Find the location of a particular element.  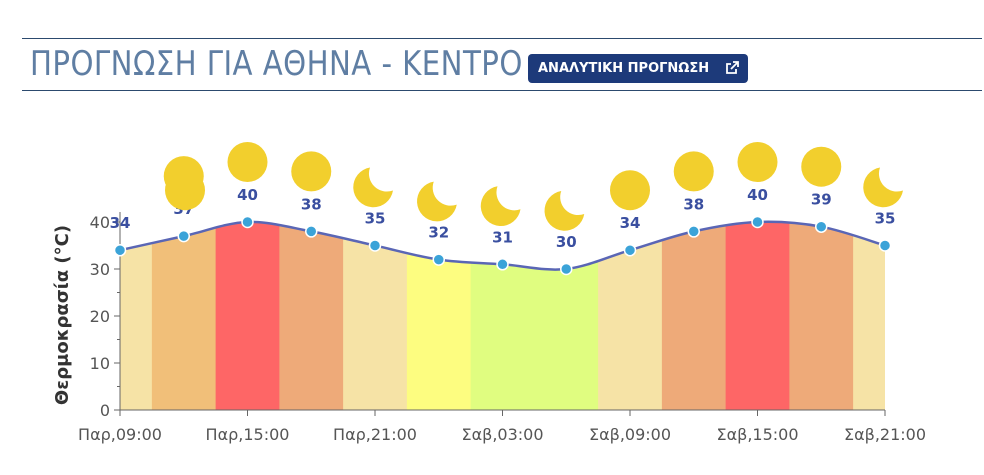

y-axis-label: Θερμοκρασία (°C) is located at coordinates (62, 315).